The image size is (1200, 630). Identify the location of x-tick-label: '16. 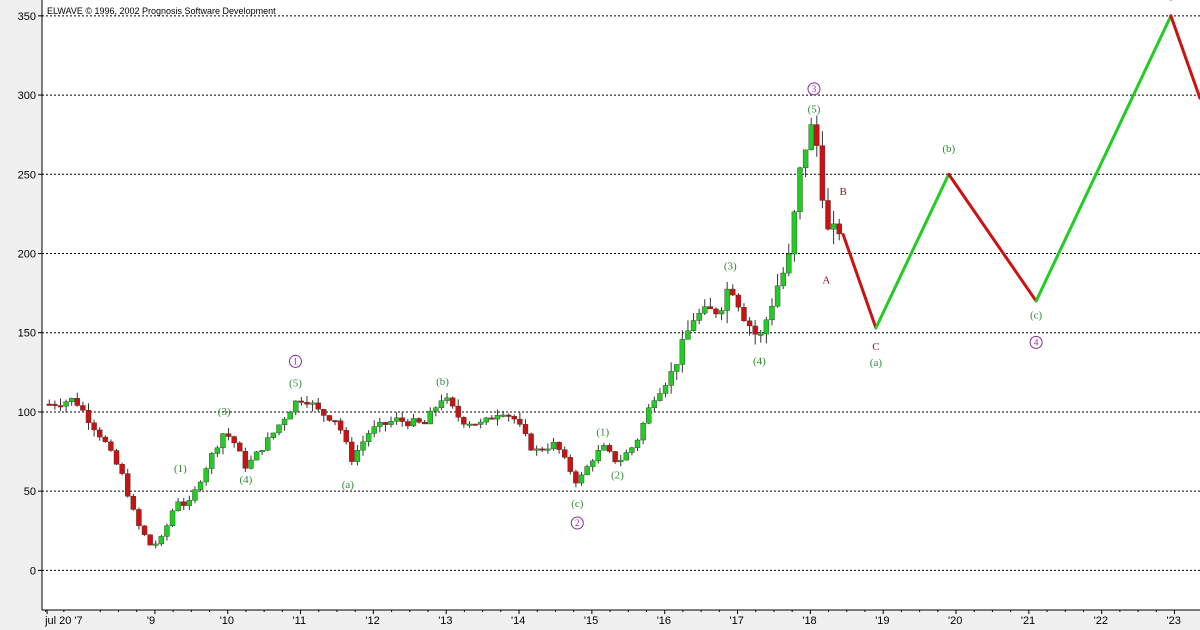
(664, 621).